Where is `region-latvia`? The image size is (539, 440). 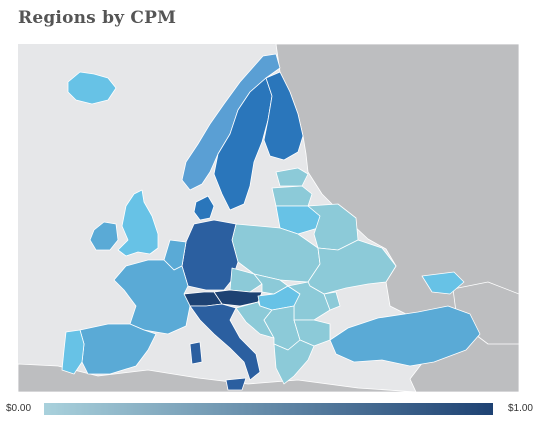
region-latvia is located at coordinates (292, 196).